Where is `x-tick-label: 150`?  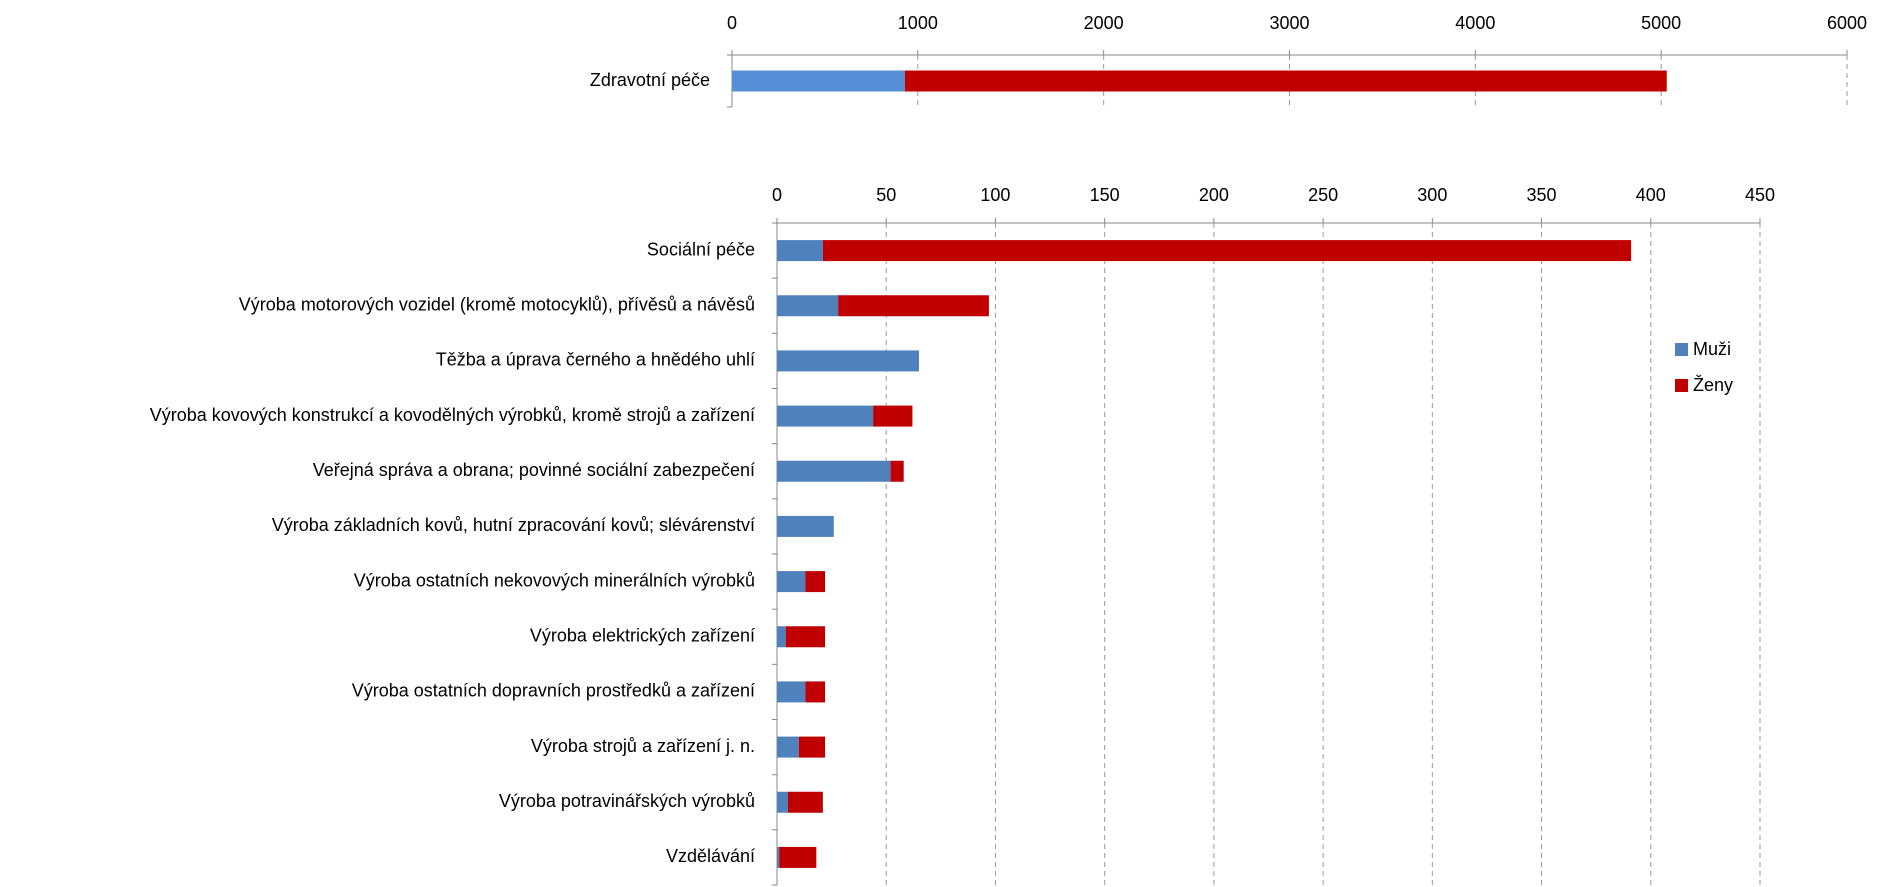
x-tick-label: 150 is located at coordinates (1105, 195).